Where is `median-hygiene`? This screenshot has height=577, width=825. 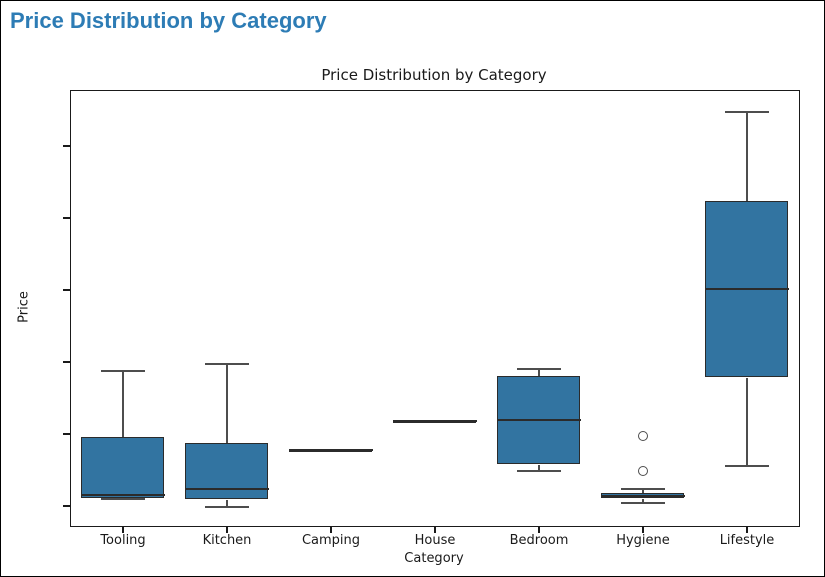
median-hygiene is located at coordinates (643, 495).